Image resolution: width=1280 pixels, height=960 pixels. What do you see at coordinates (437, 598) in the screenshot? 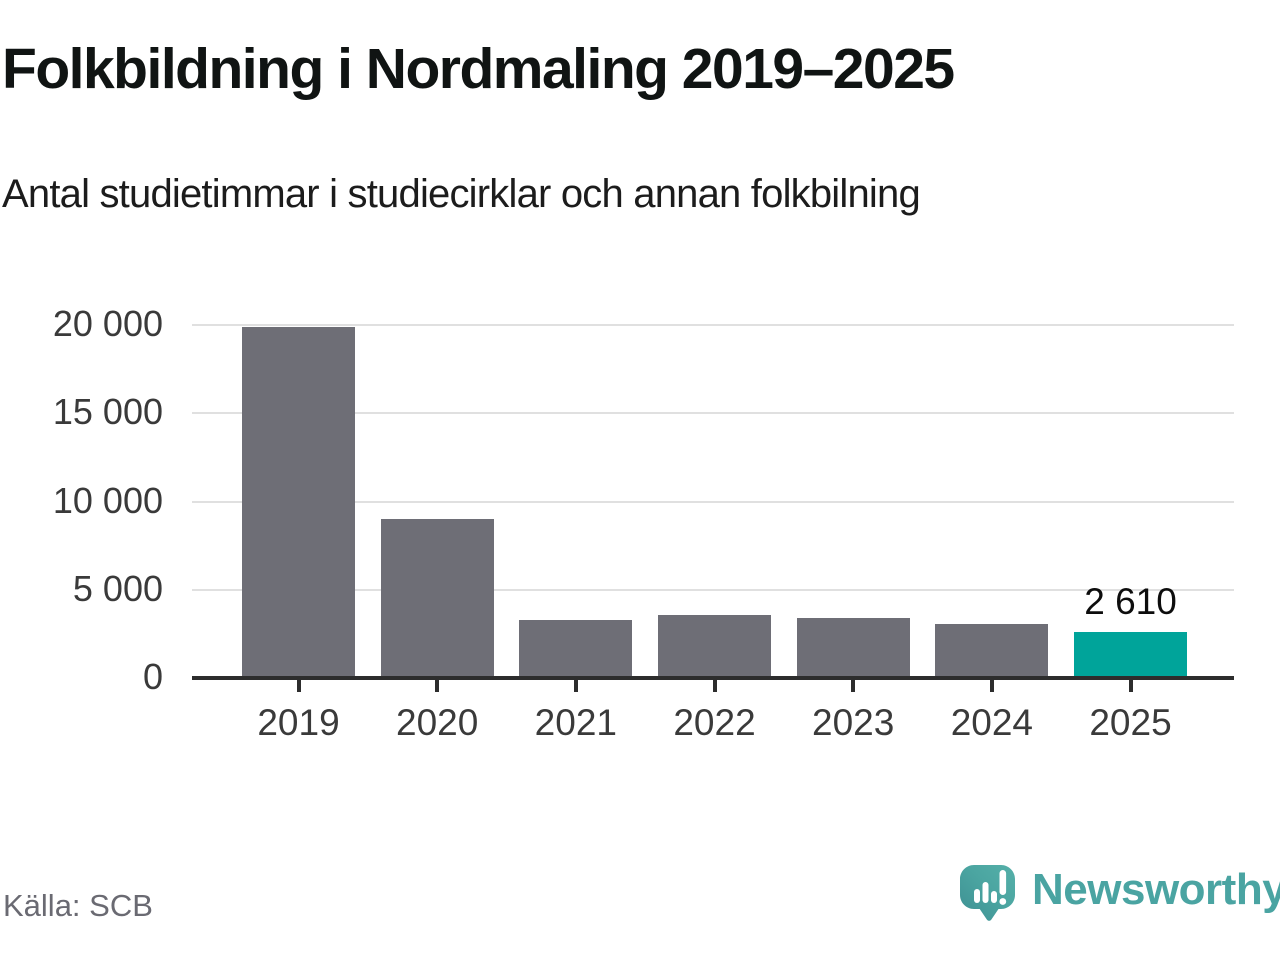
I see `bar-2020` at bounding box center [437, 598].